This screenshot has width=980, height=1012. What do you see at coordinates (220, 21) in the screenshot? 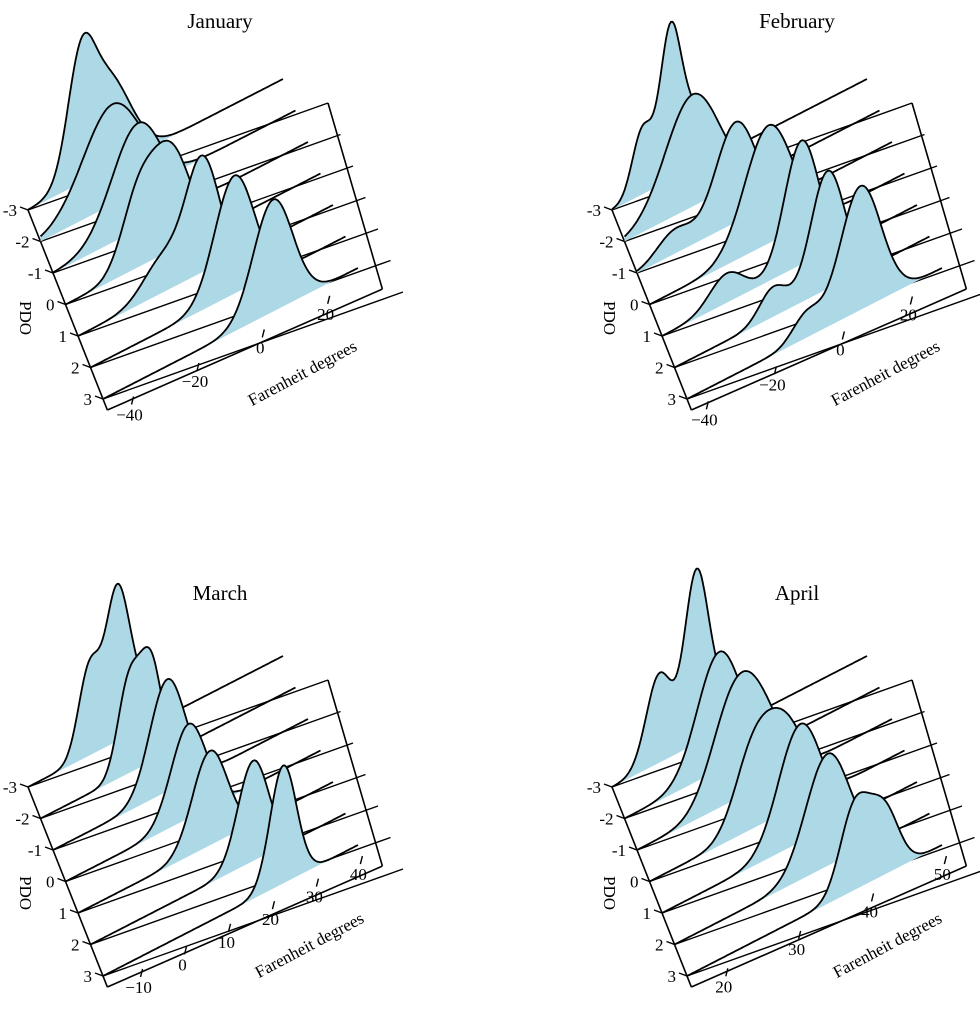
I see `chart-title: January` at bounding box center [220, 21].